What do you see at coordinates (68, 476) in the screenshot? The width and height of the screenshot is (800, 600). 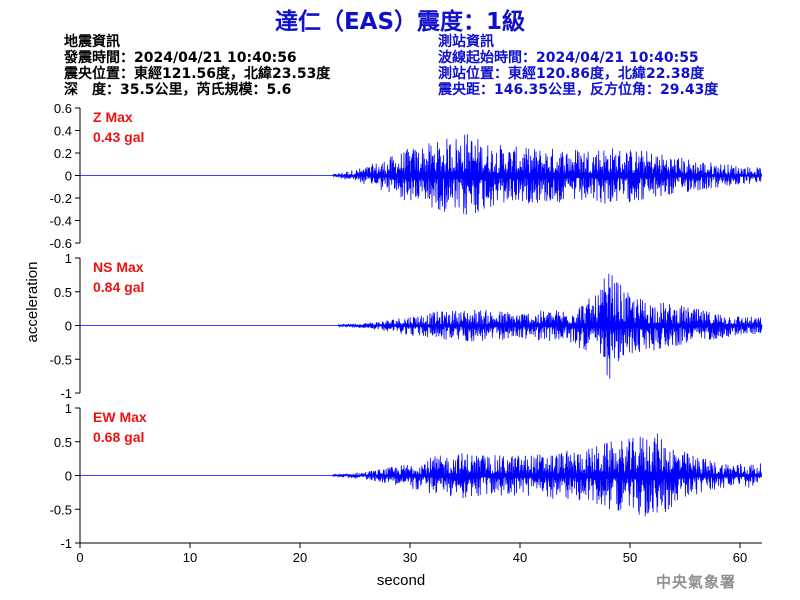 I see `y-tick-label-ew: 0` at bounding box center [68, 476].